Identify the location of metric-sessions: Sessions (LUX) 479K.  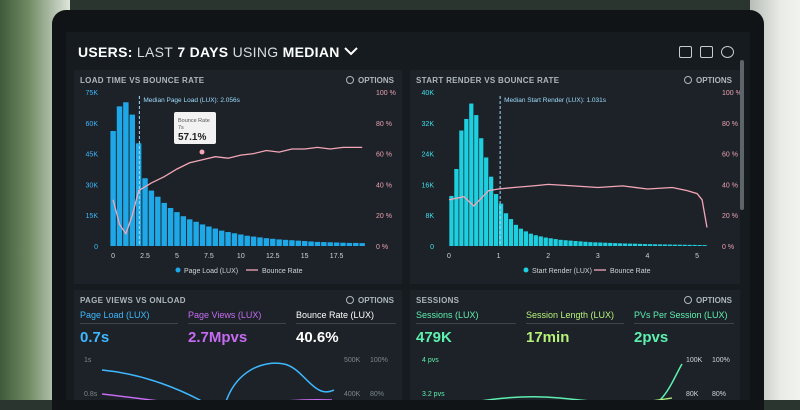
(447, 328).